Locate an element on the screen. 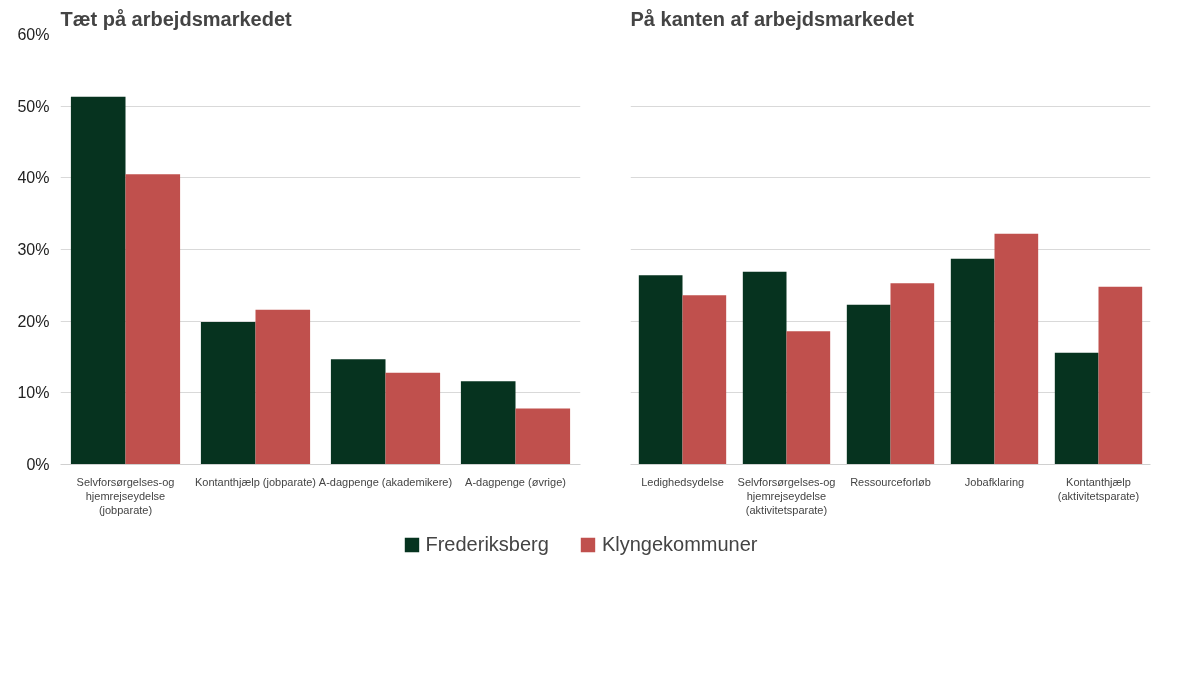 This screenshot has width=1196, height=699. y-tick-label: 30% is located at coordinates (33, 249).